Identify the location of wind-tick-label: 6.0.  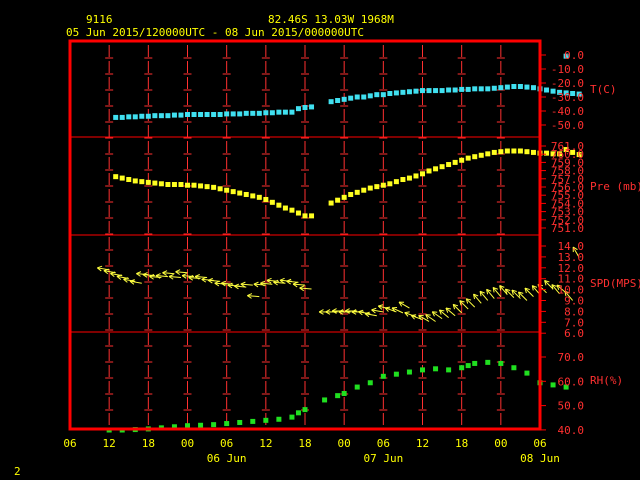
(574, 333).